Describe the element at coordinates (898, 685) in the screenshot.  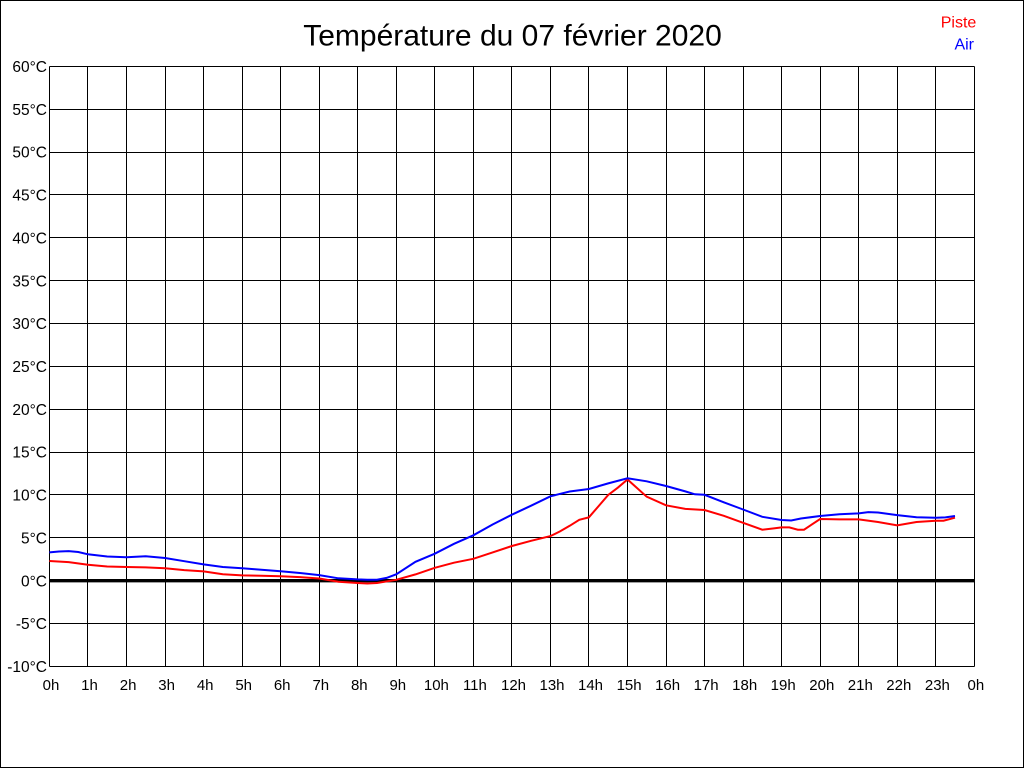
I see `svg-text: 22h` at that location.